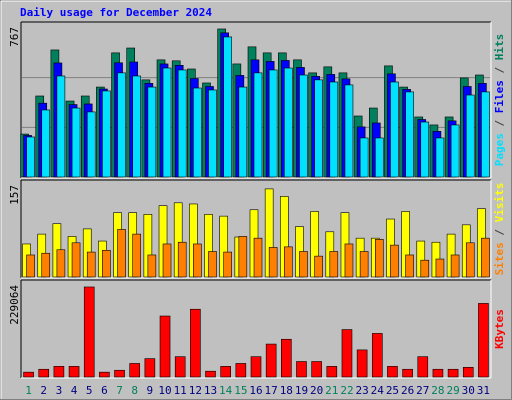 The height and width of the screenshot is (400, 512). What do you see at coordinates (14, 195) in the screenshot?
I see `y-tick-label: 157` at bounding box center [14, 195].